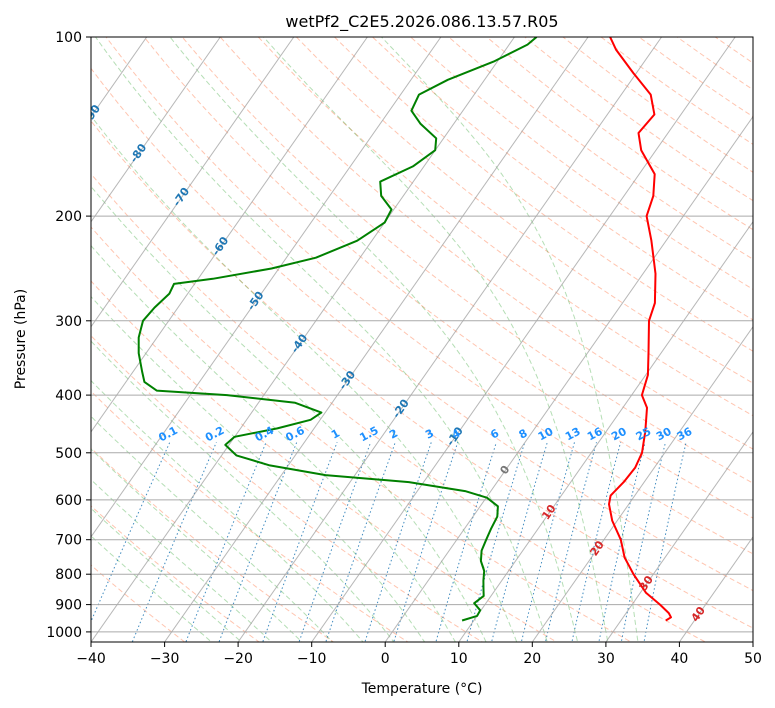 The height and width of the screenshot is (708, 775). I want to click on mixing-ratio-label: 16, so click(595, 434).